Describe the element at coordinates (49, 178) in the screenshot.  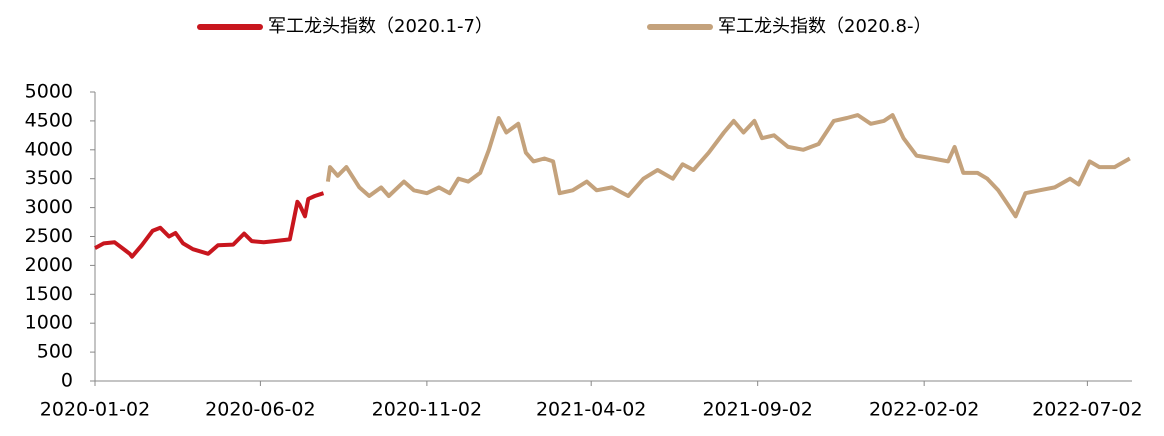
I see `y-tick-label: 3500` at that location.